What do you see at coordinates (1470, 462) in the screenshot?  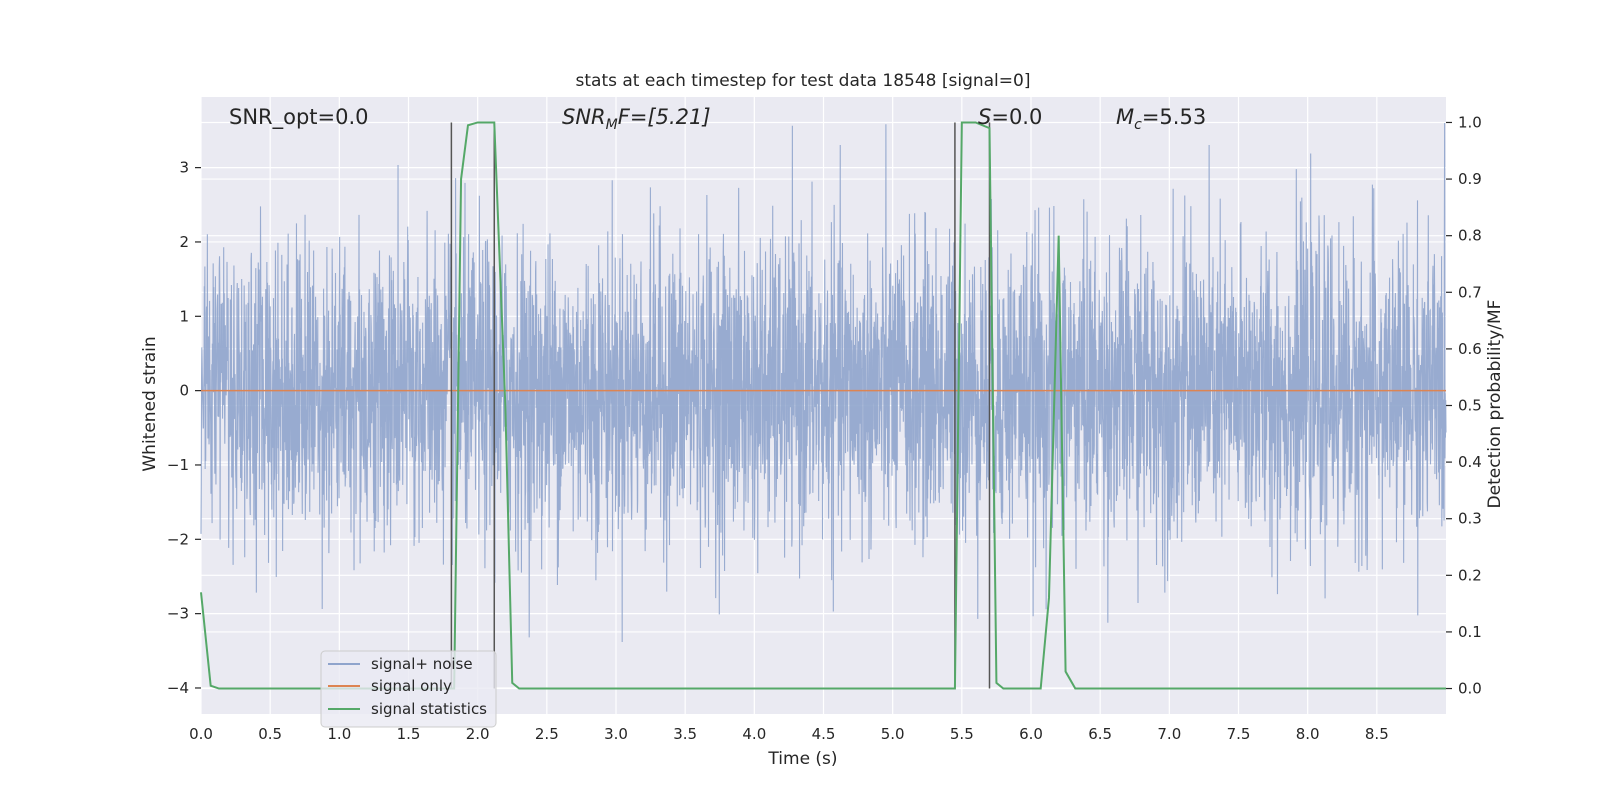 I see `right-y-tick-label-4: 0.4` at bounding box center [1470, 462].